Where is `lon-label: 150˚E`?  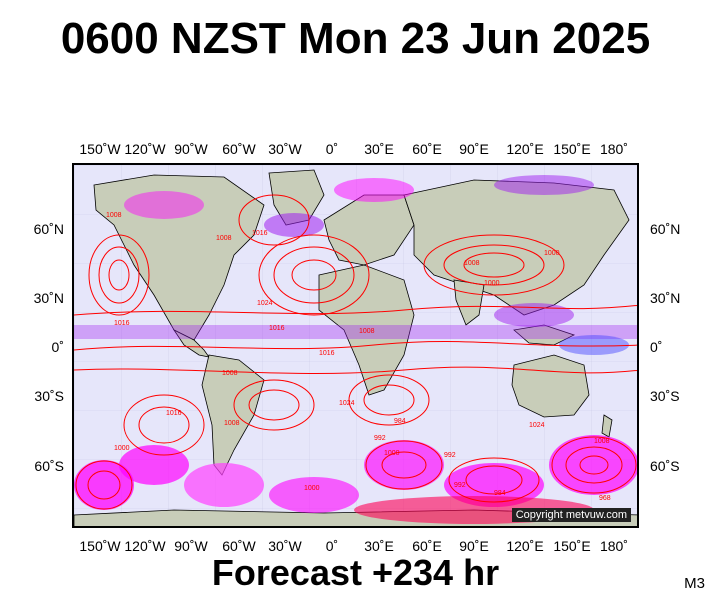 lon-label: 150˚E is located at coordinates (572, 546).